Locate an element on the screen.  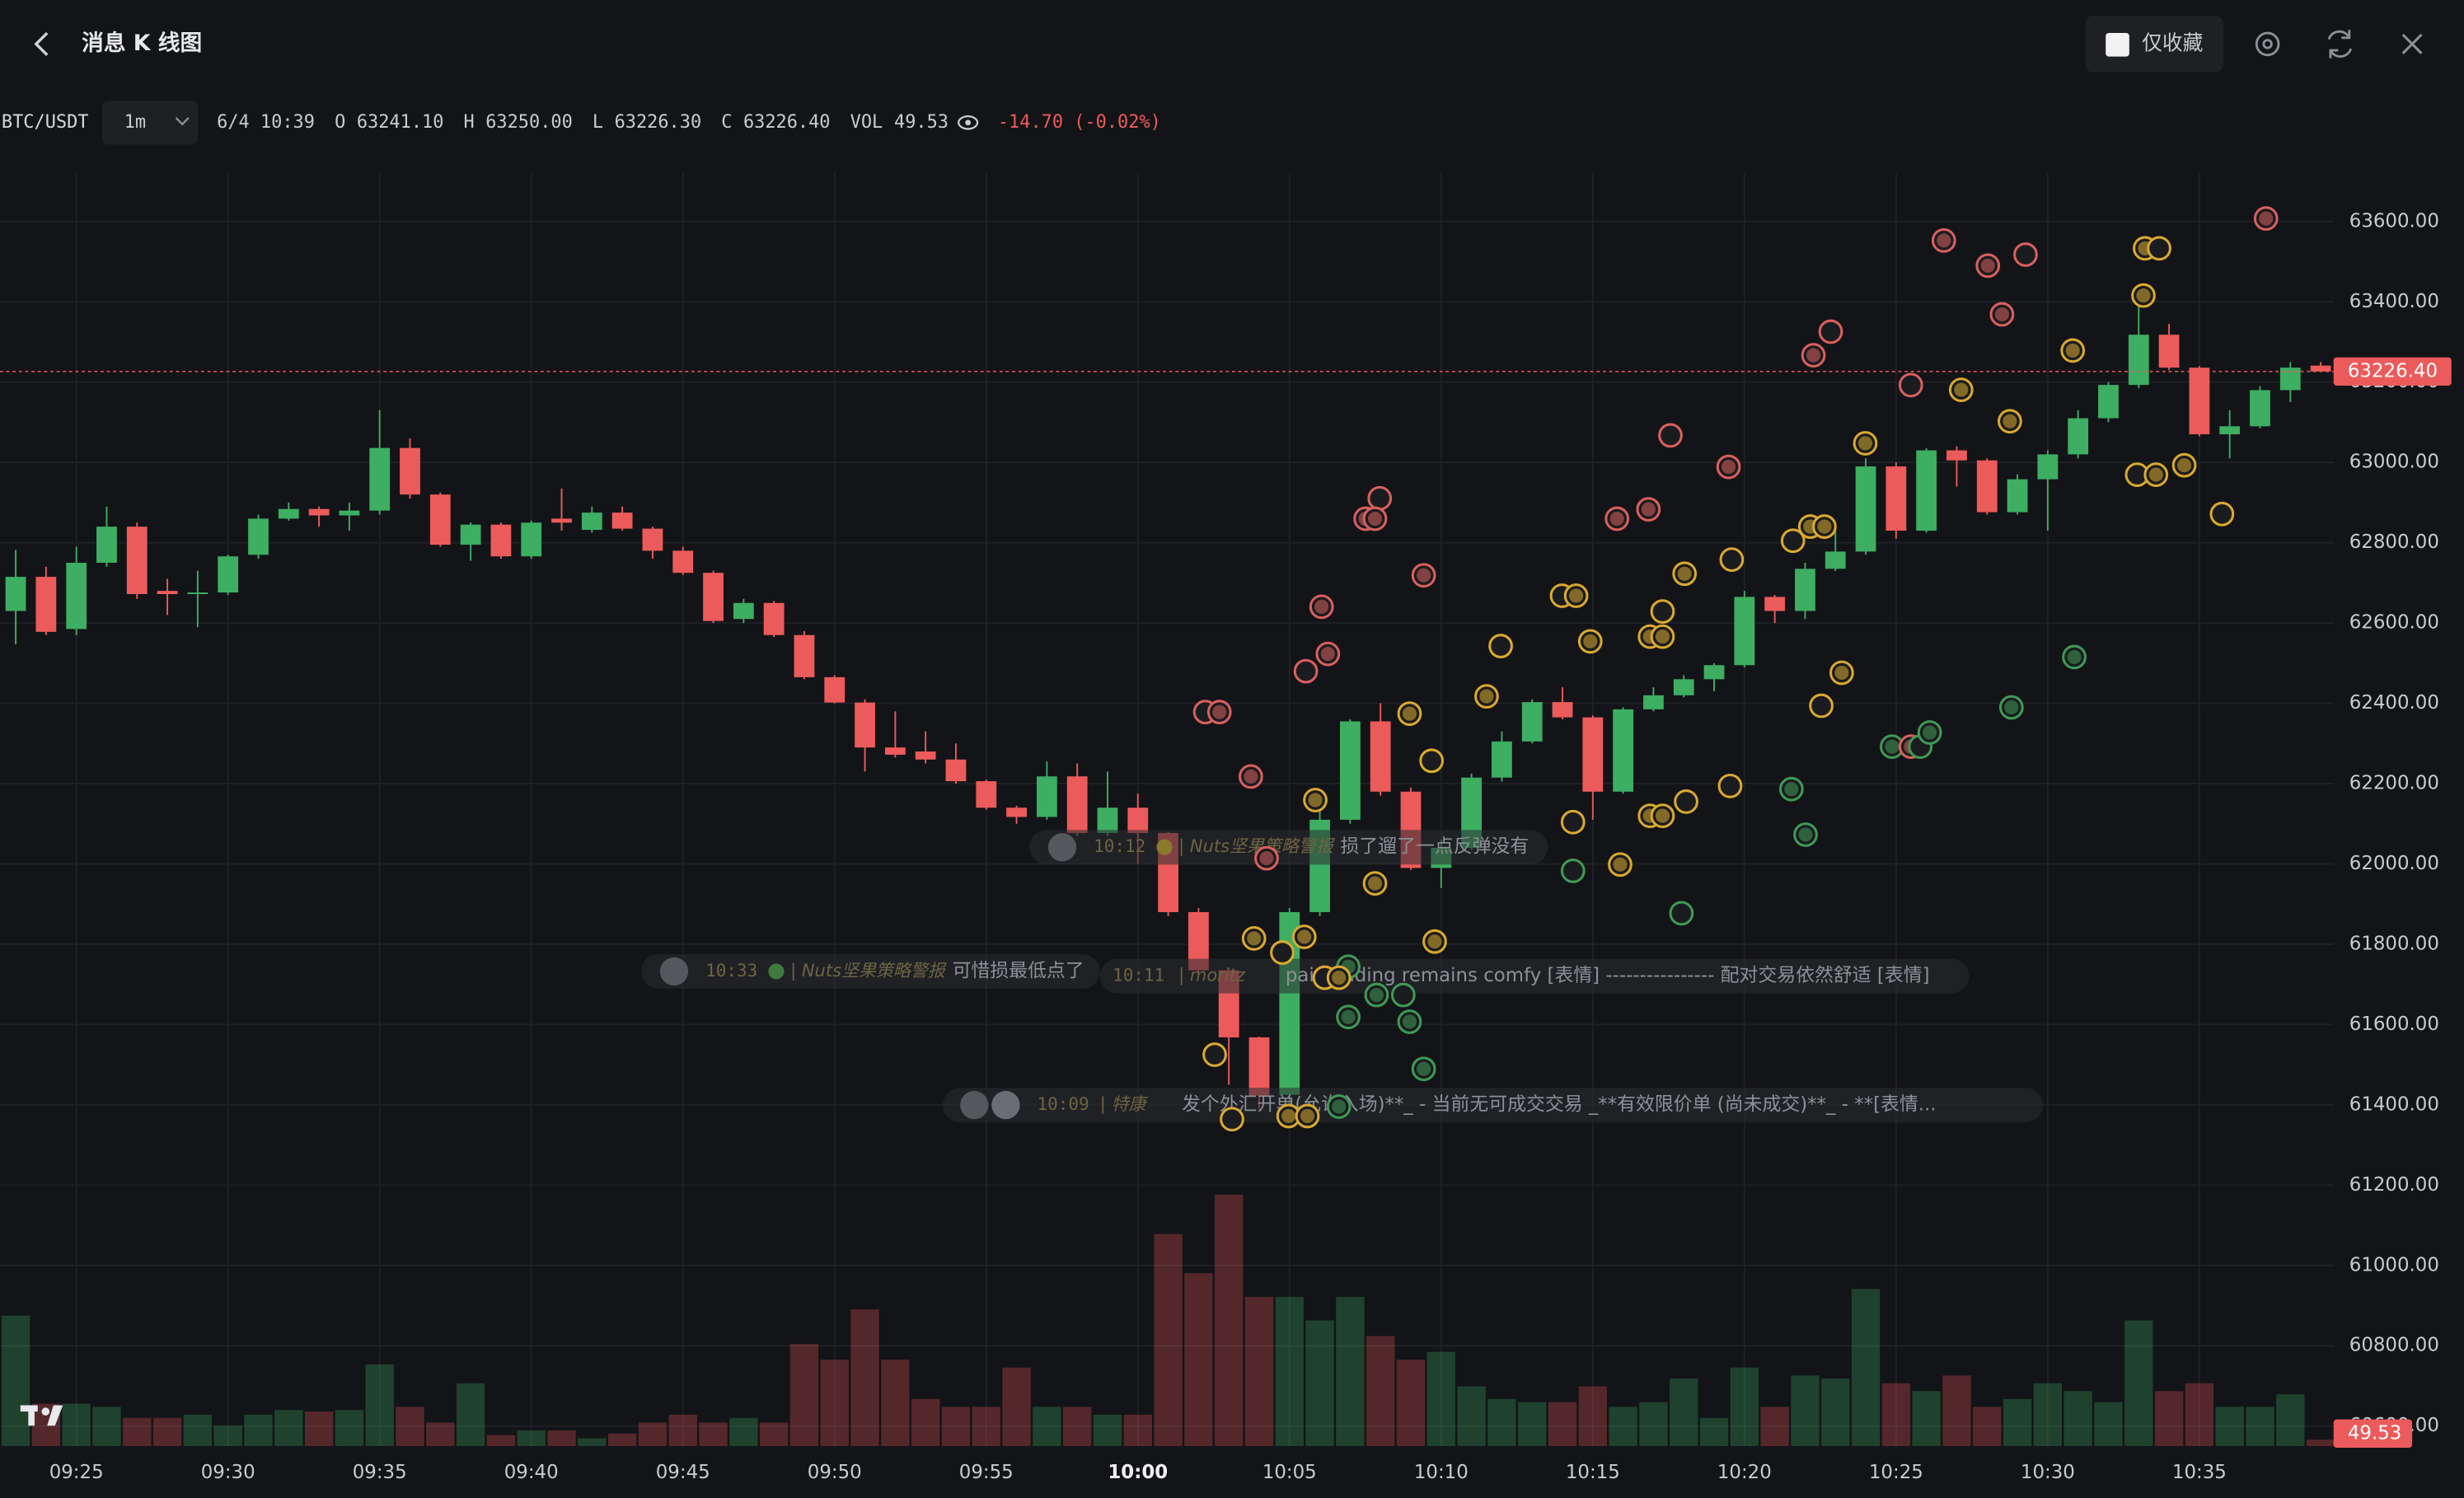
y-tick-label: 63400.00 is located at coordinates (2394, 301).